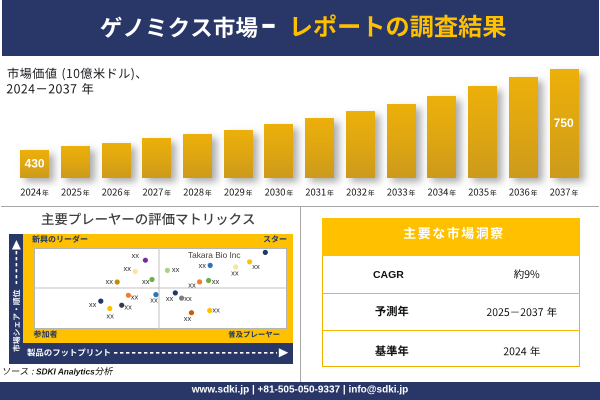  What do you see at coordinates (564, 123) in the screenshot?
I see `svg-text: 750` at bounding box center [564, 123].